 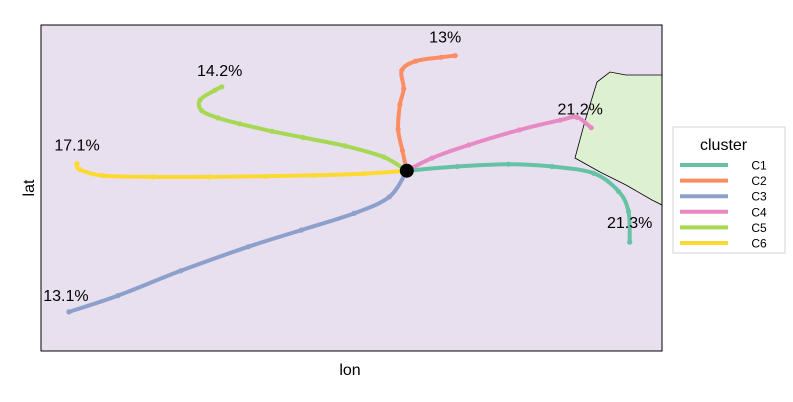 I want to click on legend-item-c1: C1, so click(x=723, y=166).